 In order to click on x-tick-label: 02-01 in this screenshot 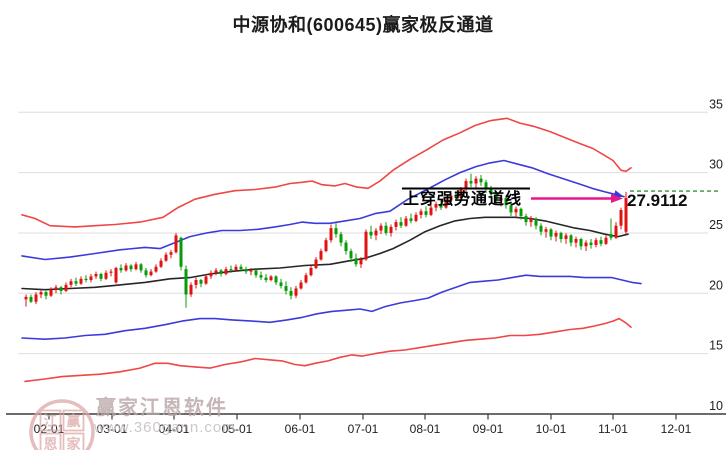, I will do `click(49, 429)`.